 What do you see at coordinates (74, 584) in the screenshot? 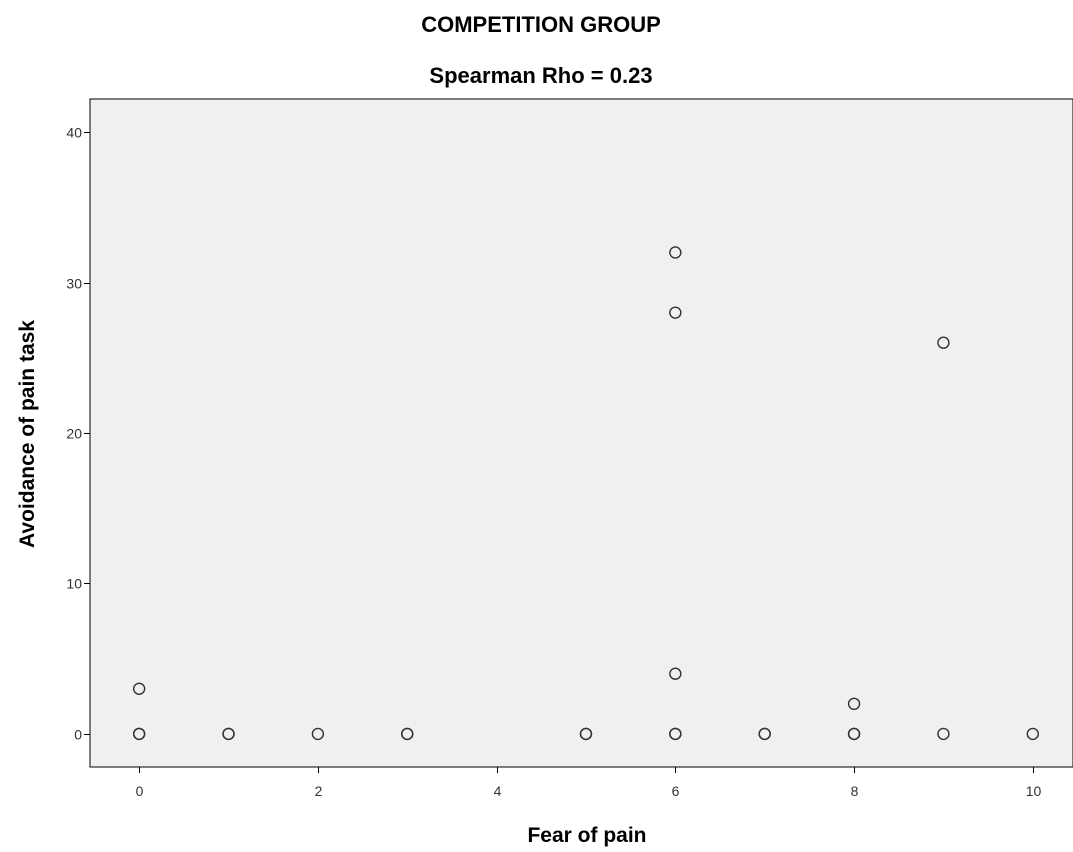
I see `y-tick-label: 10` at bounding box center [74, 584].